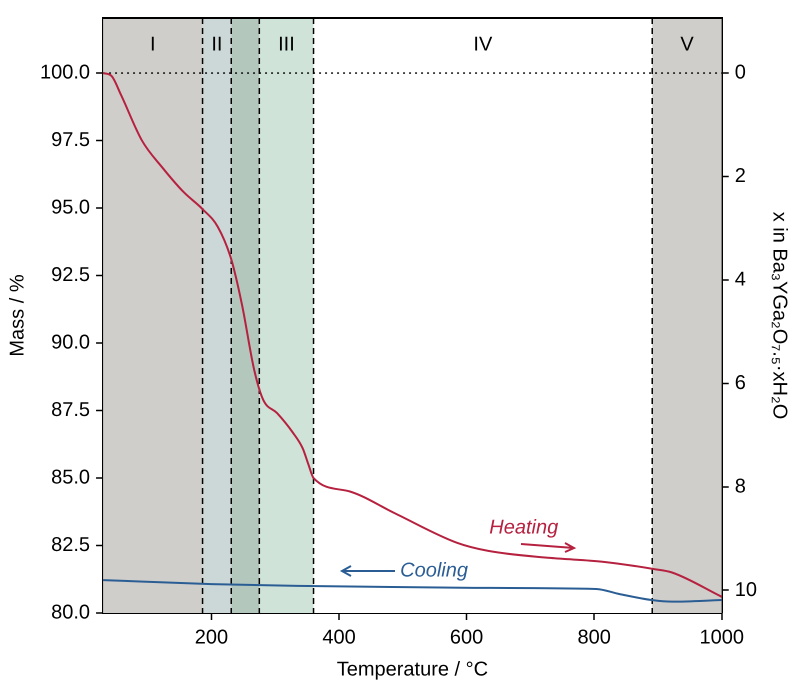  Describe the element at coordinates (523, 527) in the screenshot. I see `series-label: Heating` at that location.